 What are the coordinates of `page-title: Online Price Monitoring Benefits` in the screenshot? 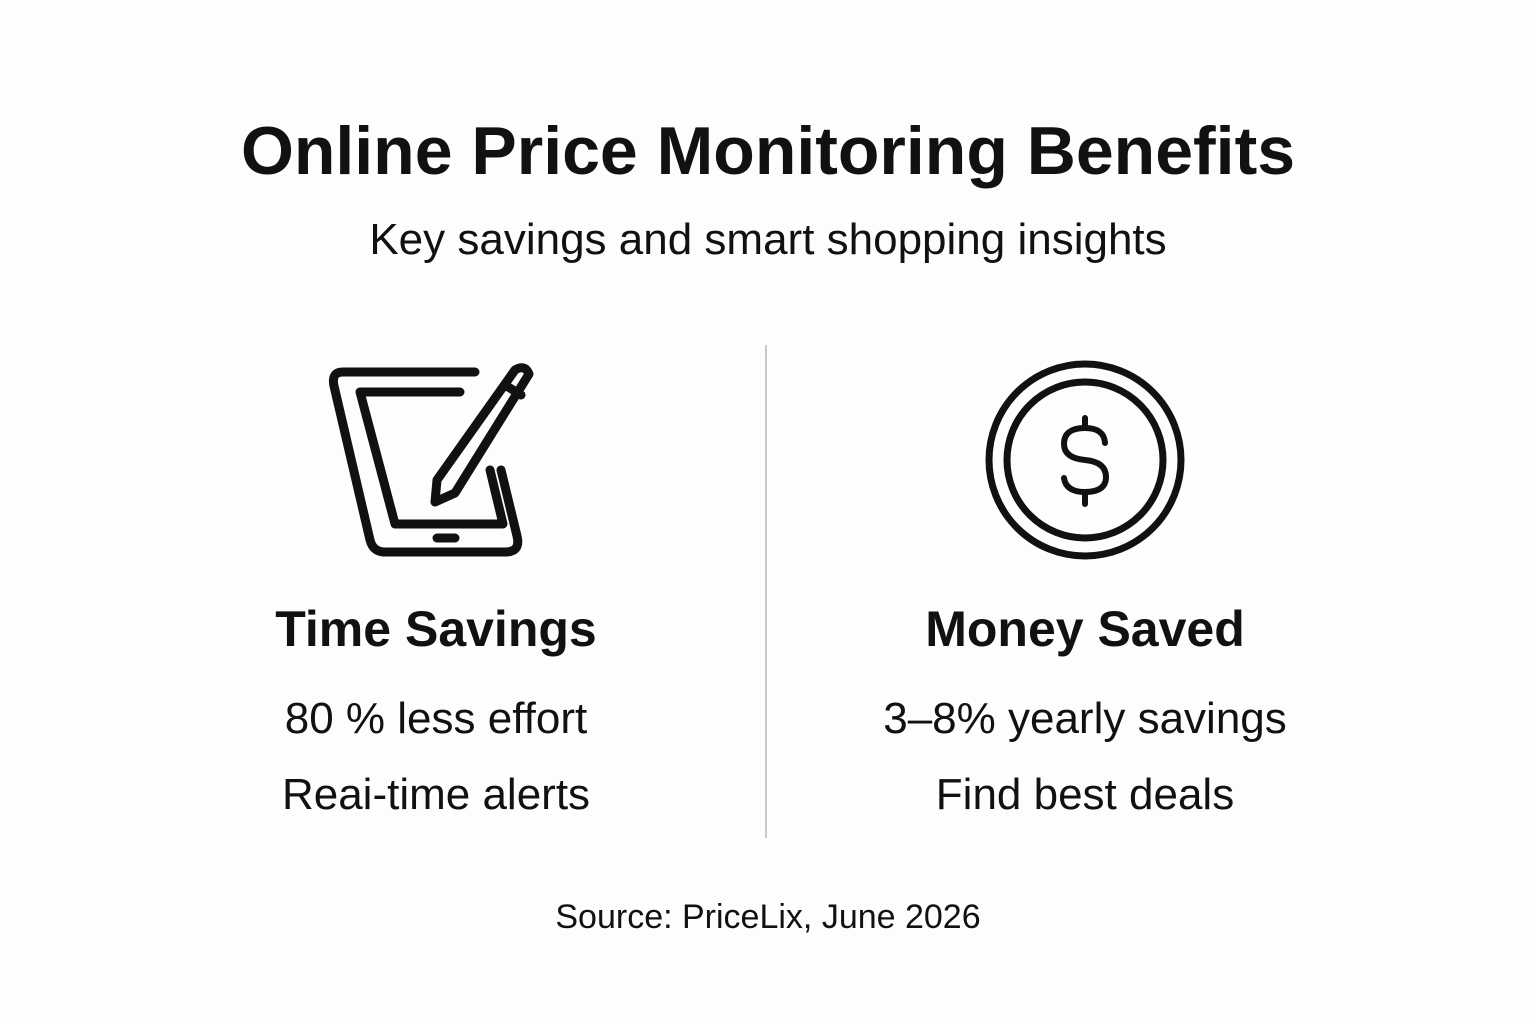 It's located at (768, 151).